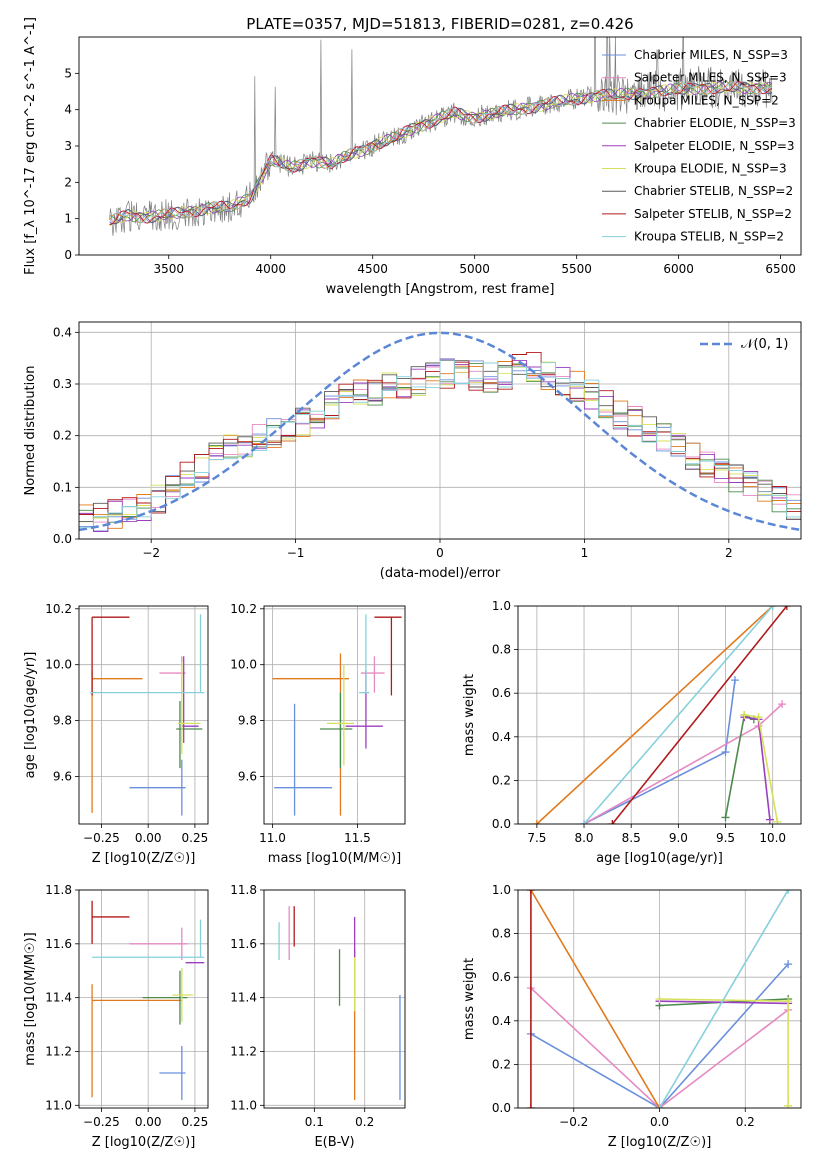 This screenshot has height=1170, width=819. What do you see at coordinates (474, 269) in the screenshot?
I see `x-tick-label: 5000` at bounding box center [474, 269].